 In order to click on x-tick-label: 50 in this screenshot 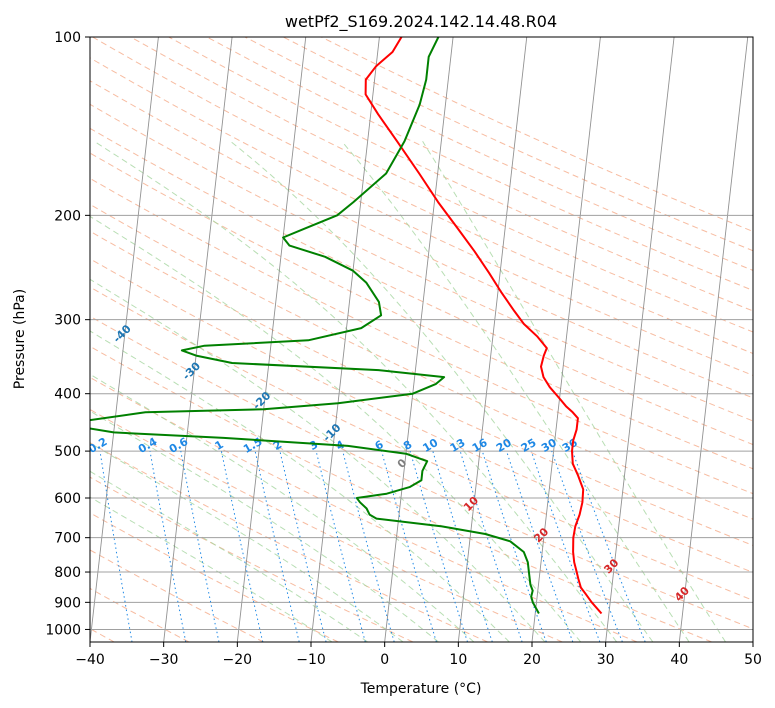, I will do `click(753, 660)`.